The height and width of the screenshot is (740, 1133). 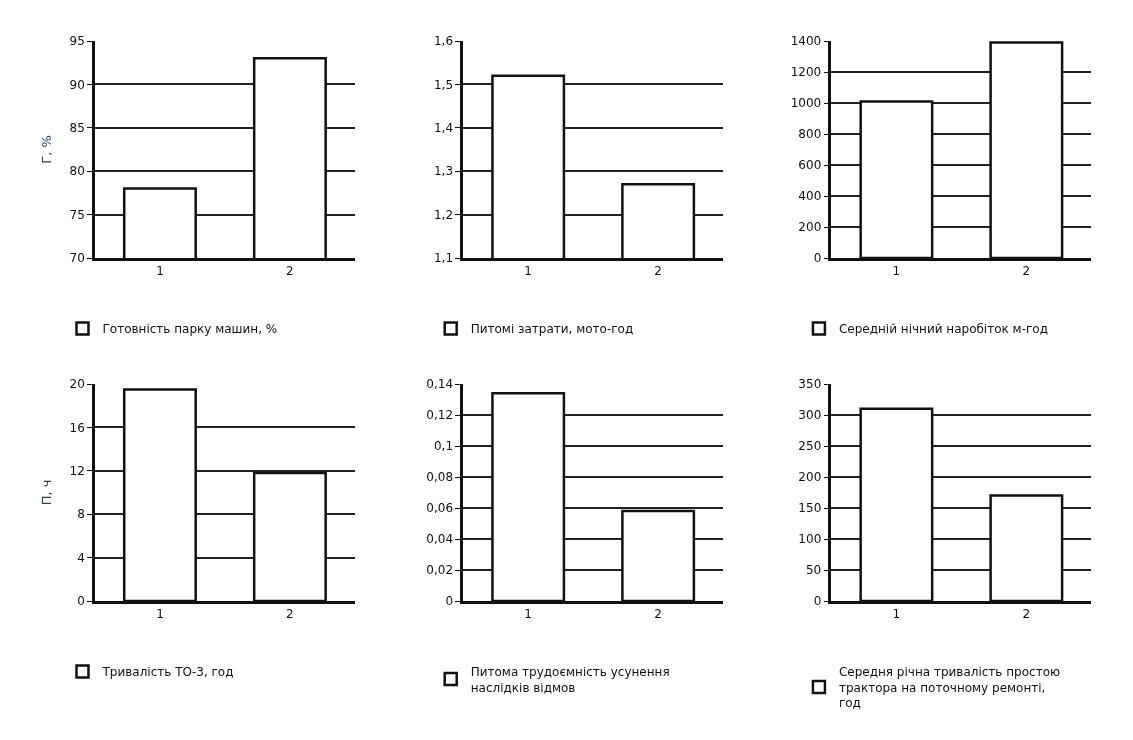 What do you see at coordinates (810, 508) in the screenshot?
I see `y-tick-label: 150` at bounding box center [810, 508].